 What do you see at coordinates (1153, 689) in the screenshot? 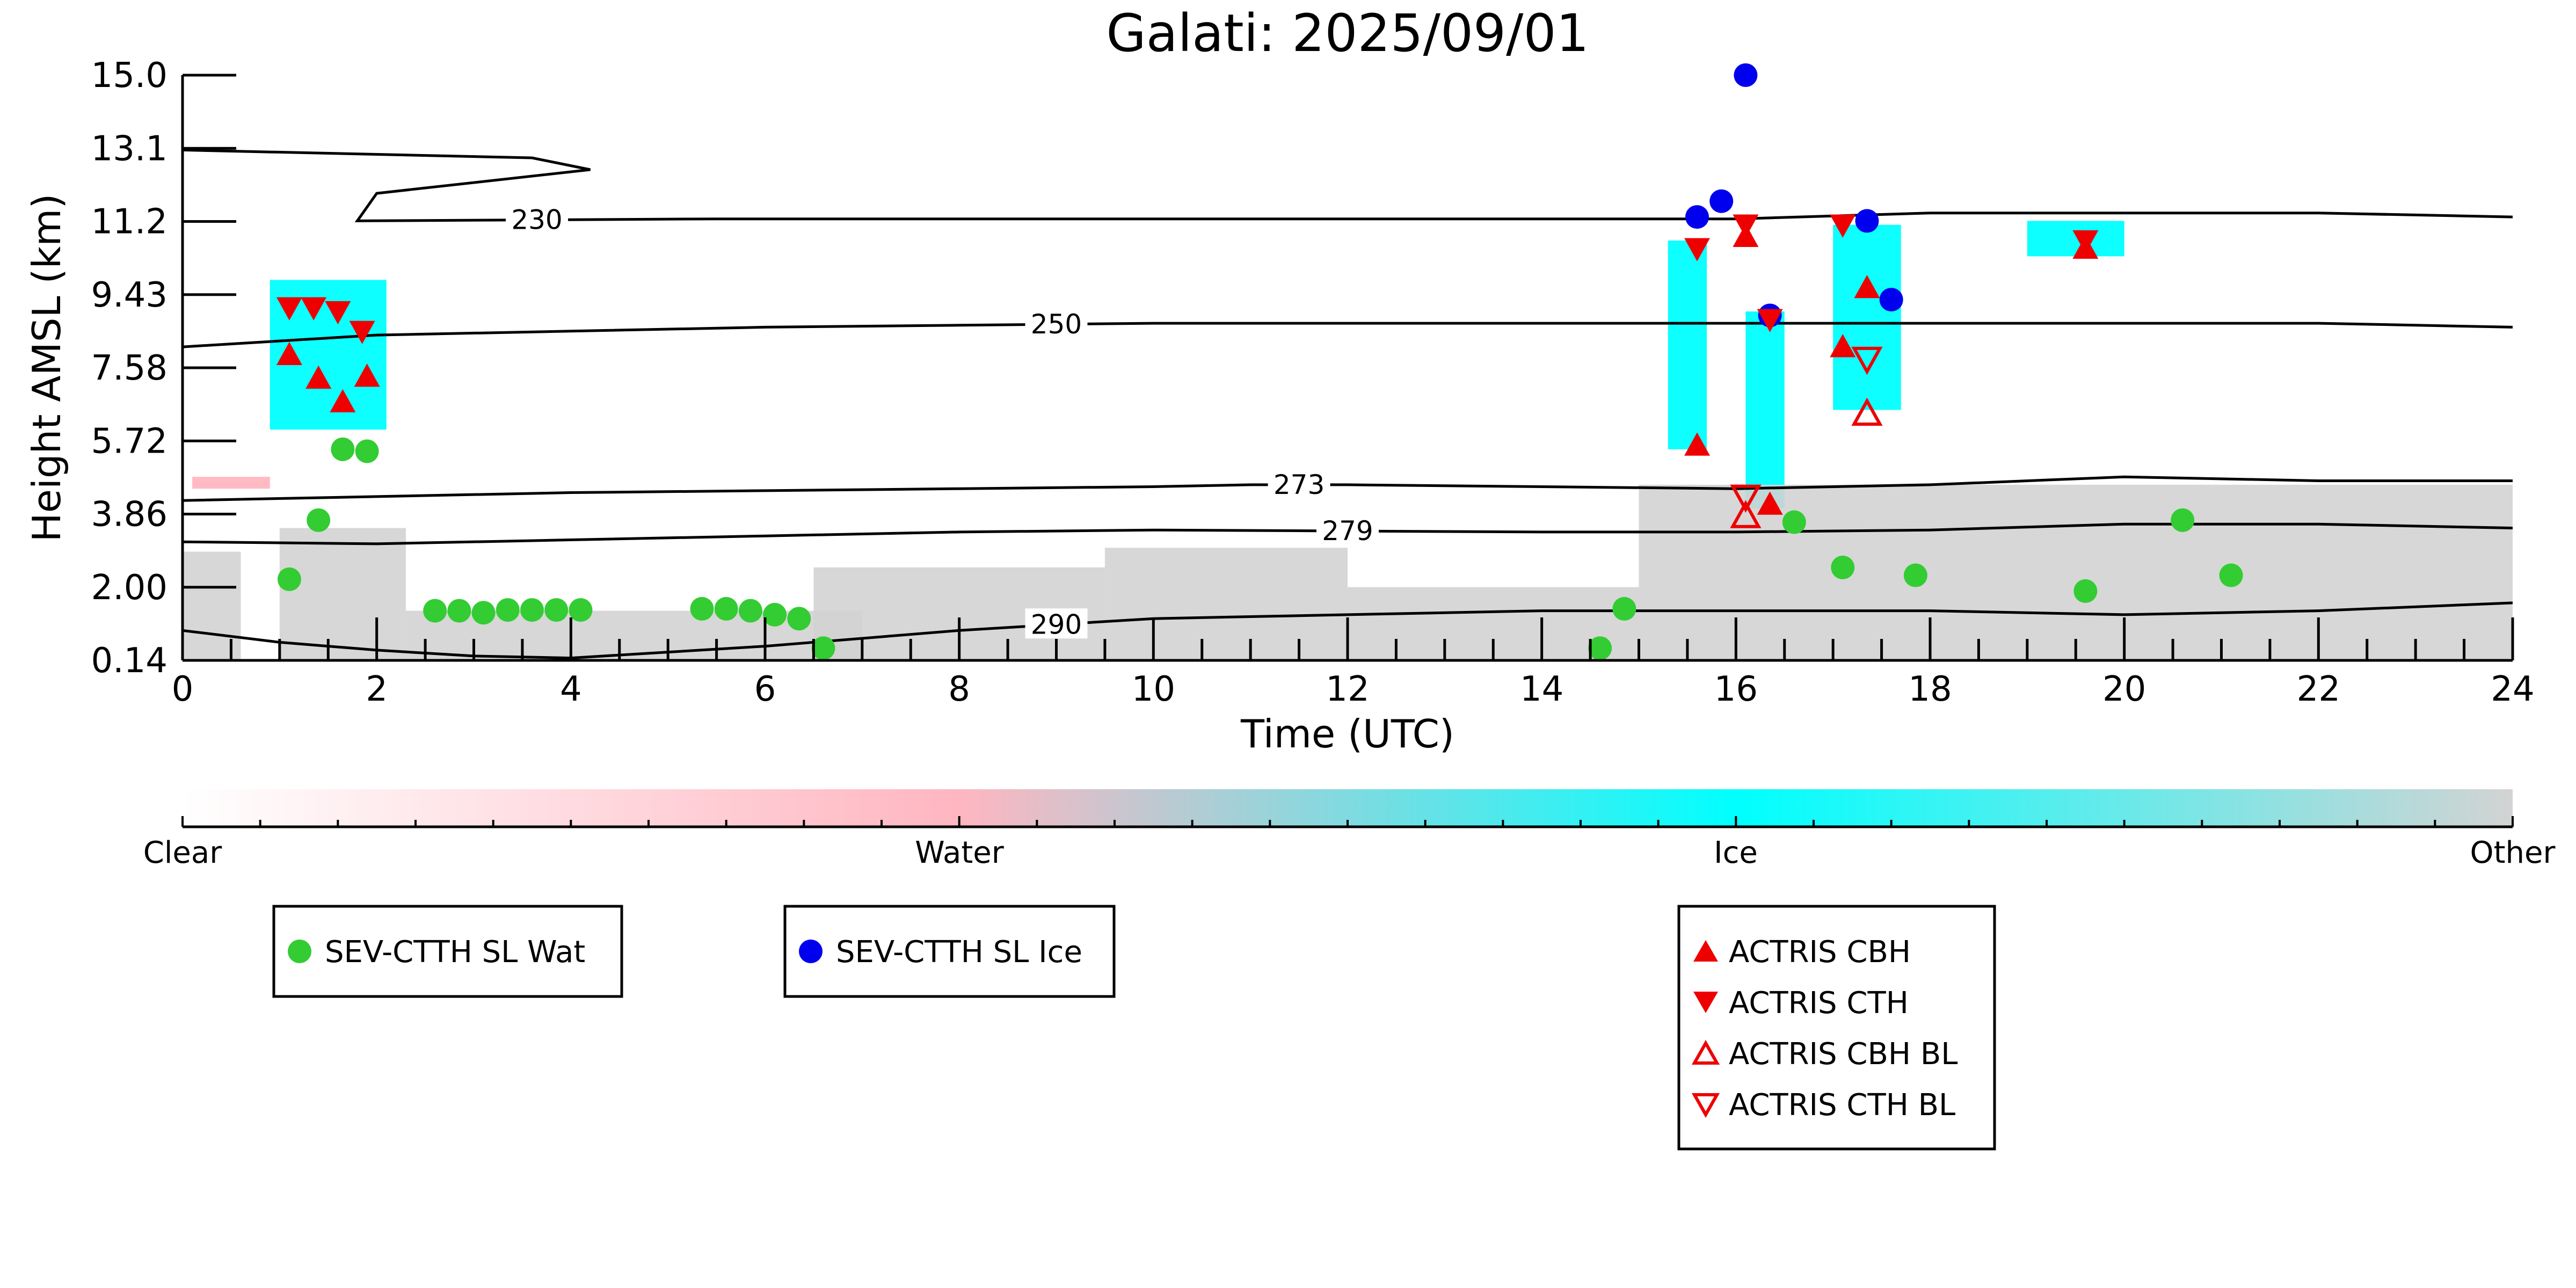
I see `x-tick-label-10: 10` at bounding box center [1153, 689].